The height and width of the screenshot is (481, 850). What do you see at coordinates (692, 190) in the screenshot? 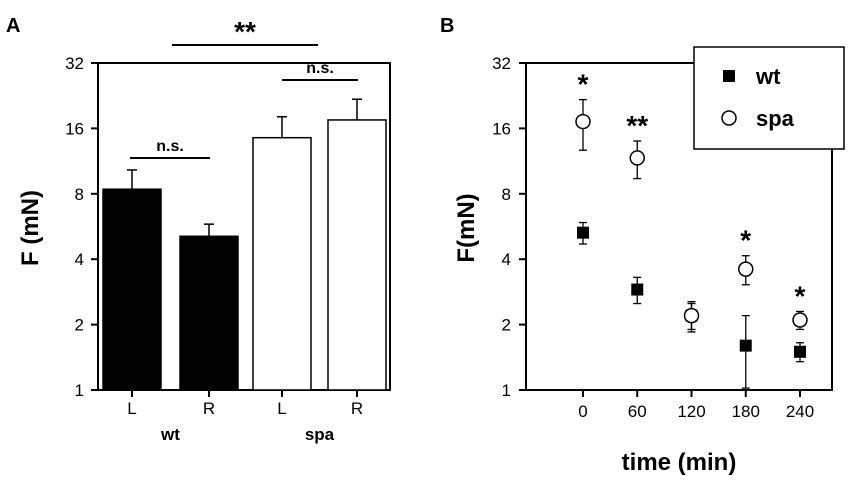
I see `panel-b-significance: *****` at bounding box center [692, 190].